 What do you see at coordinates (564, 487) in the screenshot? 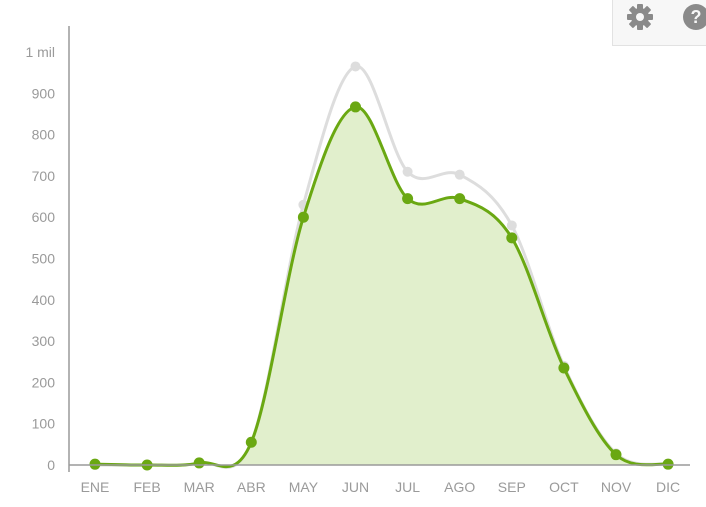
I see `x-tick-label: OCT` at bounding box center [564, 487].